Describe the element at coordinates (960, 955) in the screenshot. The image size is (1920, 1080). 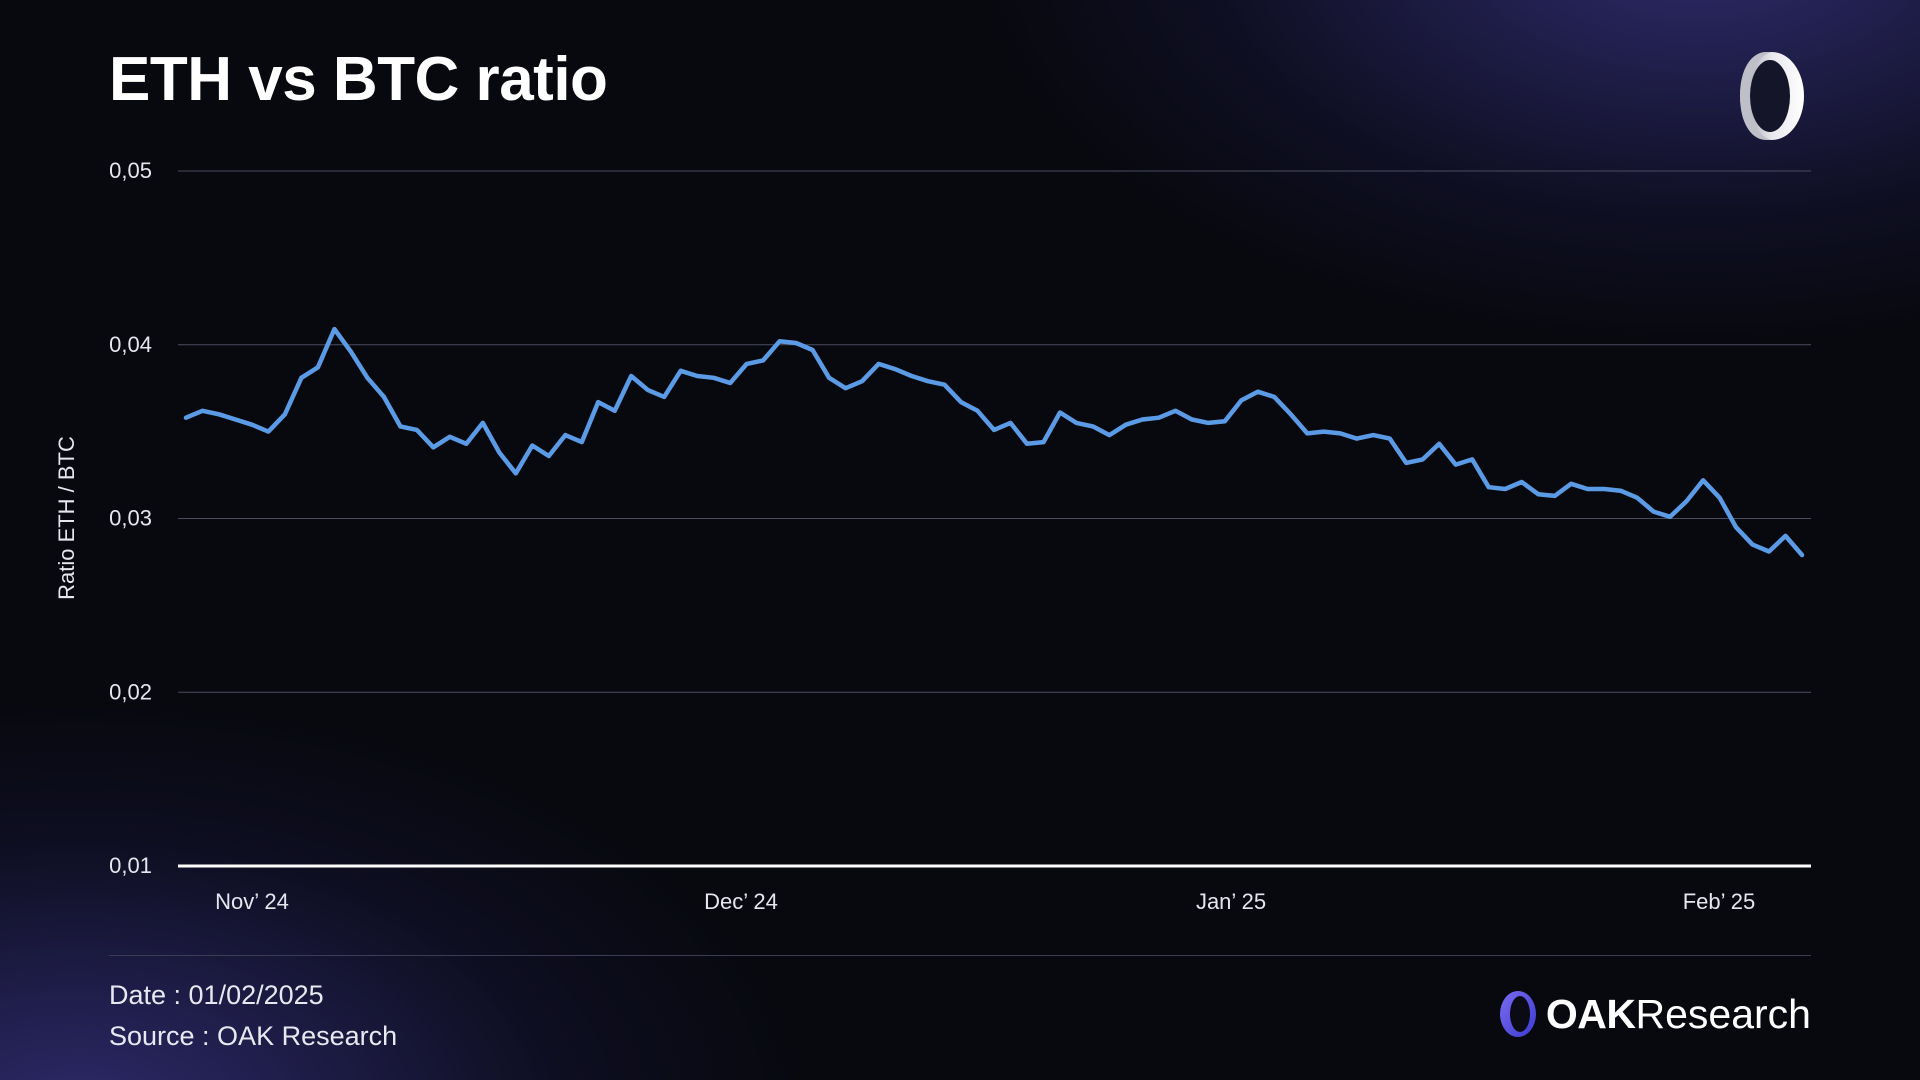
I see `footer-divider` at that location.